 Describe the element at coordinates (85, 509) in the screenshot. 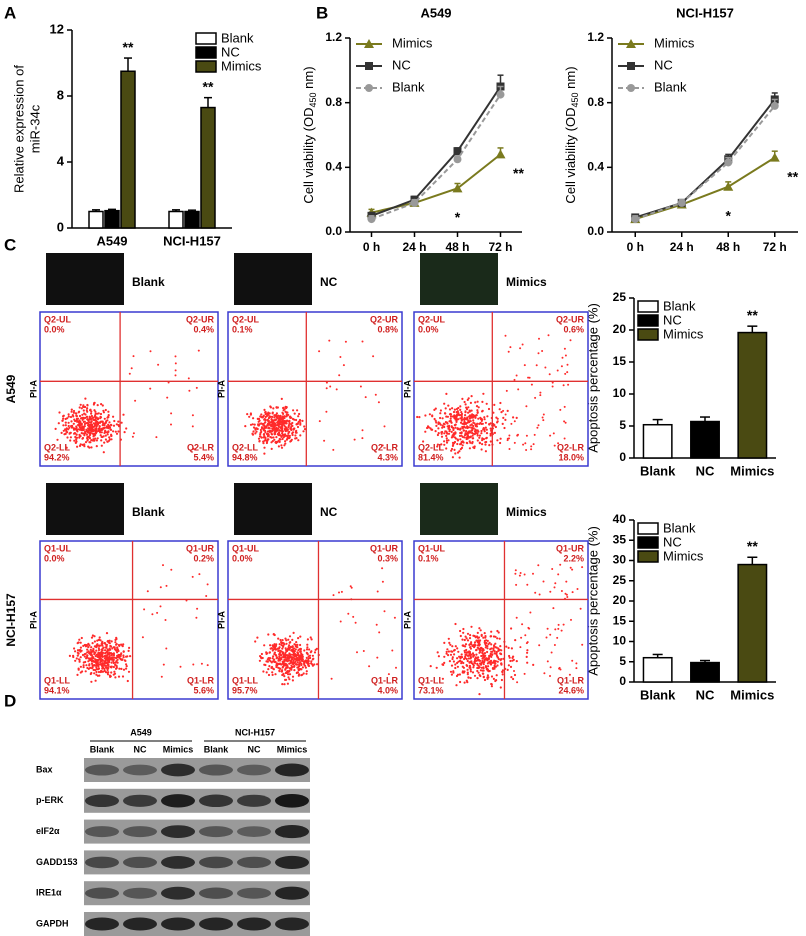

I see `micrograph` at that location.